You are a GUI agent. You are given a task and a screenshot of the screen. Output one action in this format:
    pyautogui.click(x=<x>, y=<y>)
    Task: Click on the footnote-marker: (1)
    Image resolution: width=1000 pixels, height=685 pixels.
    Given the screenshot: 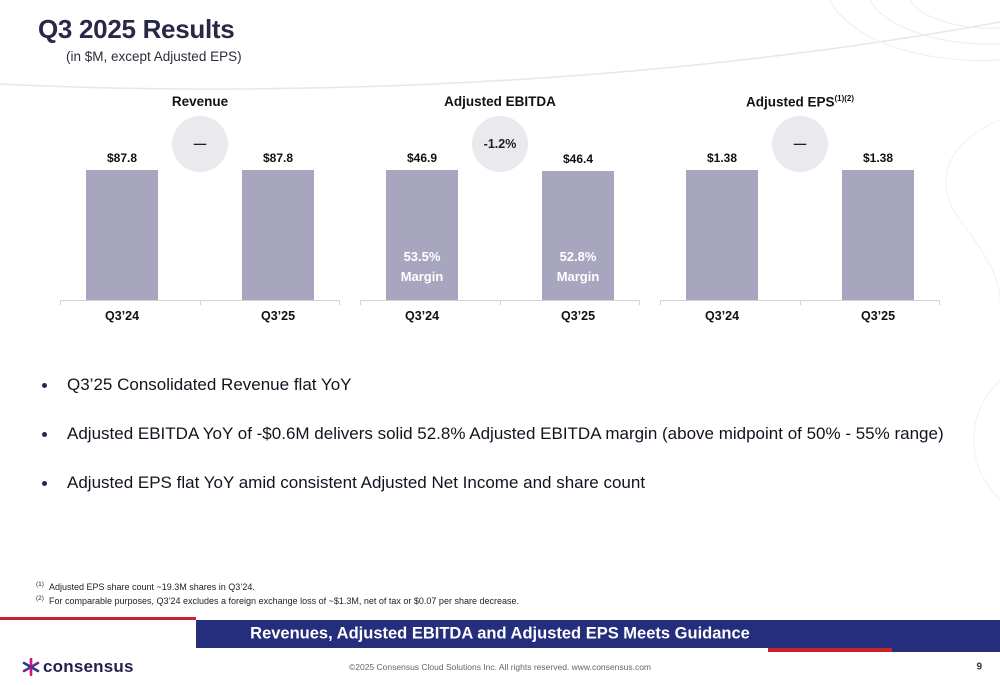 What is the action you would take?
    pyautogui.click(x=40, y=584)
    